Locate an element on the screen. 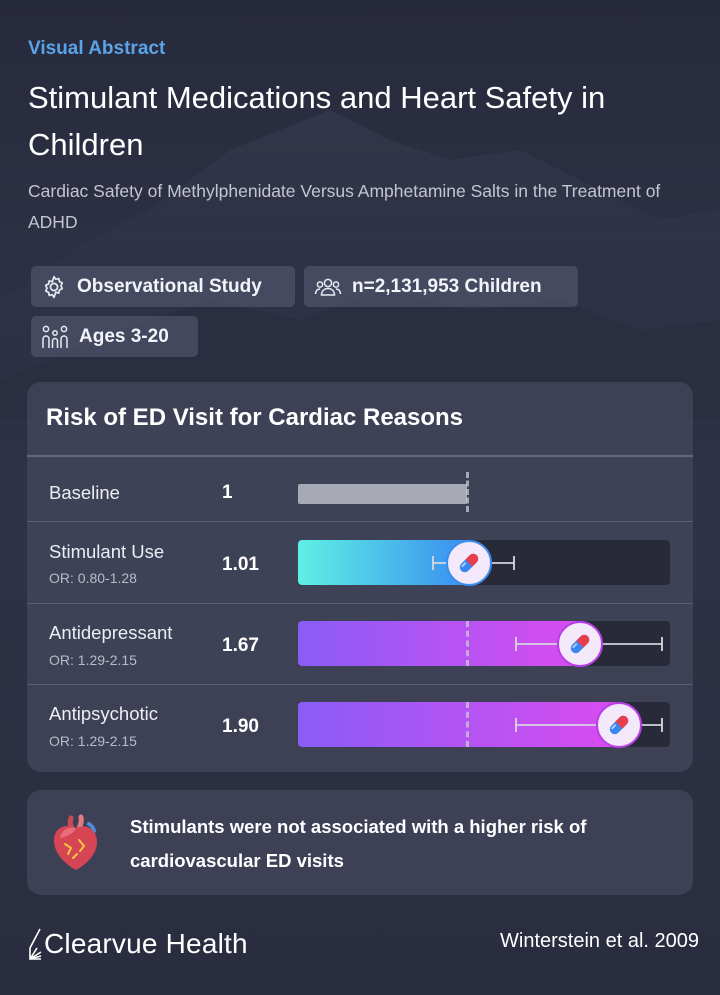 This screenshot has height=995, width=720. chip-label: Ages 3-20 is located at coordinates (124, 336).